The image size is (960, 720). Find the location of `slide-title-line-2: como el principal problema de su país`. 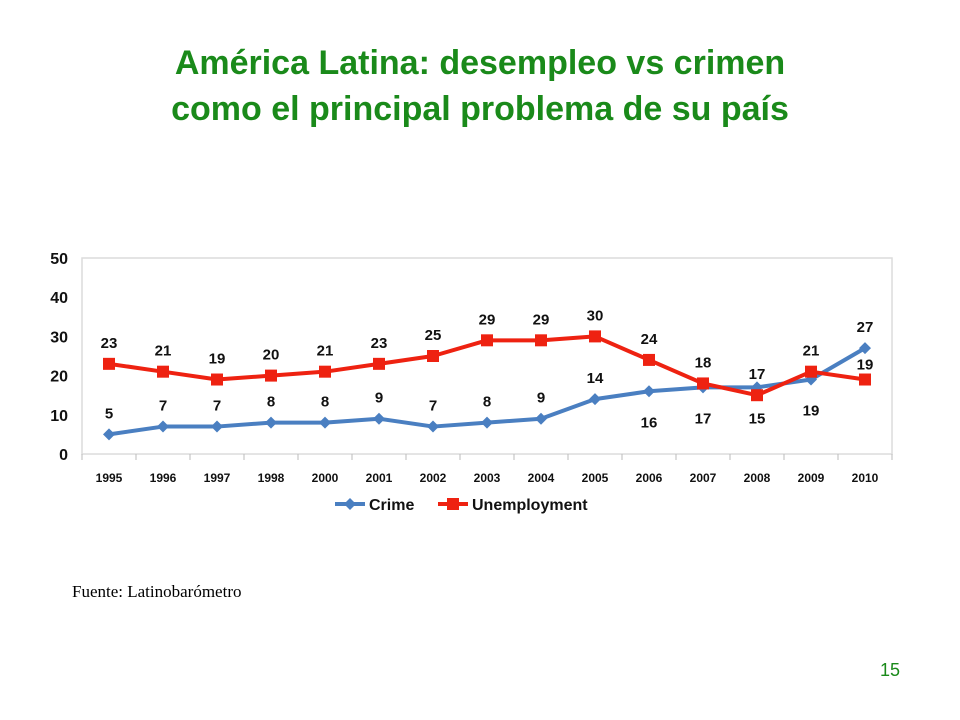

slide-title-line-2: como el principal problema de su país is located at coordinates (480, 109).